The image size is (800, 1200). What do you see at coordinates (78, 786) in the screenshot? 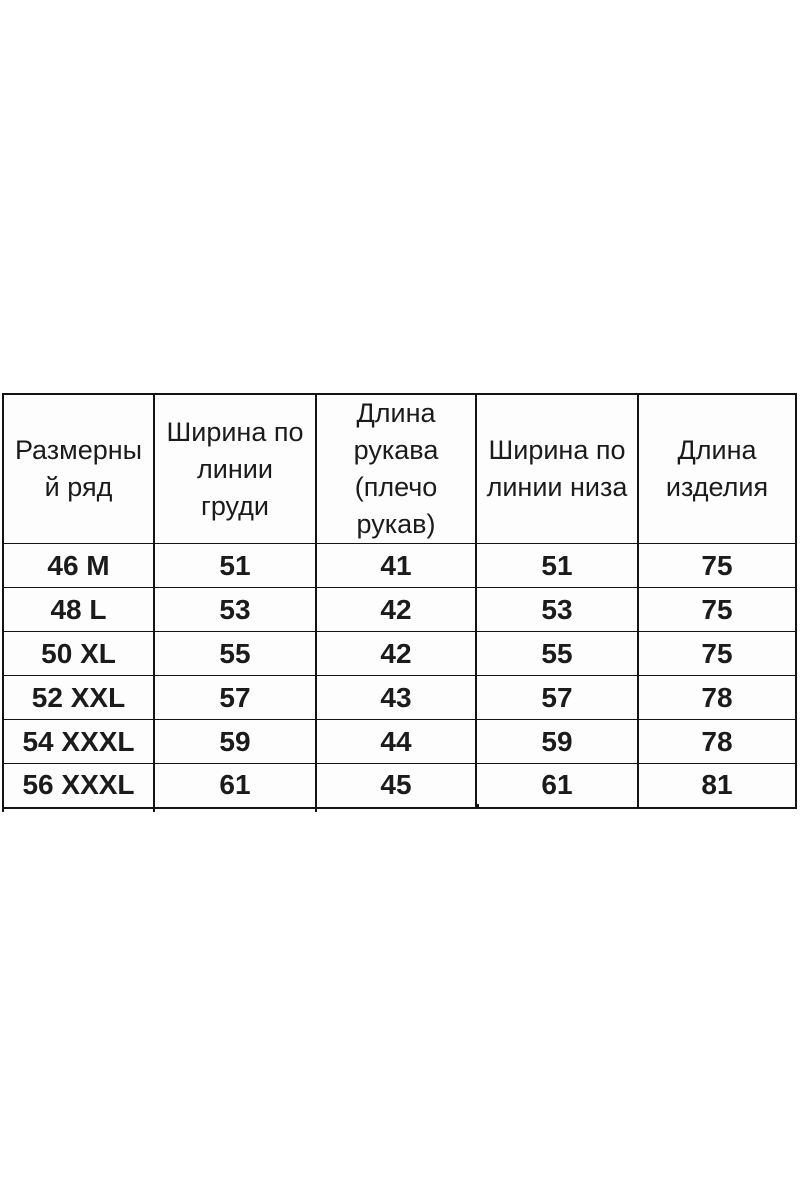
I see `size-cell: 56 XXXL` at bounding box center [78, 786].